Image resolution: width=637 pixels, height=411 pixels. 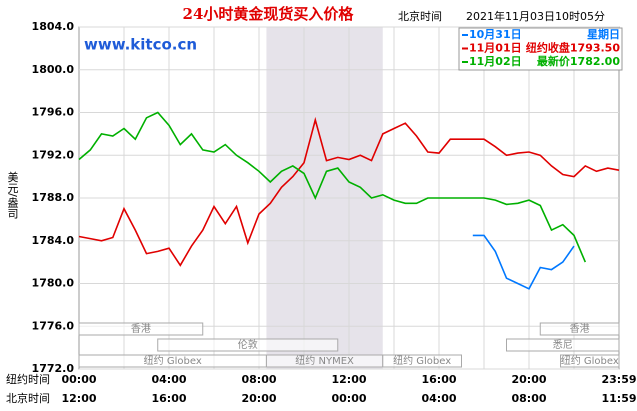 What do you see at coordinates (168, 379) in the screenshot?
I see `x-tick-label: 04:00` at bounding box center [168, 379].